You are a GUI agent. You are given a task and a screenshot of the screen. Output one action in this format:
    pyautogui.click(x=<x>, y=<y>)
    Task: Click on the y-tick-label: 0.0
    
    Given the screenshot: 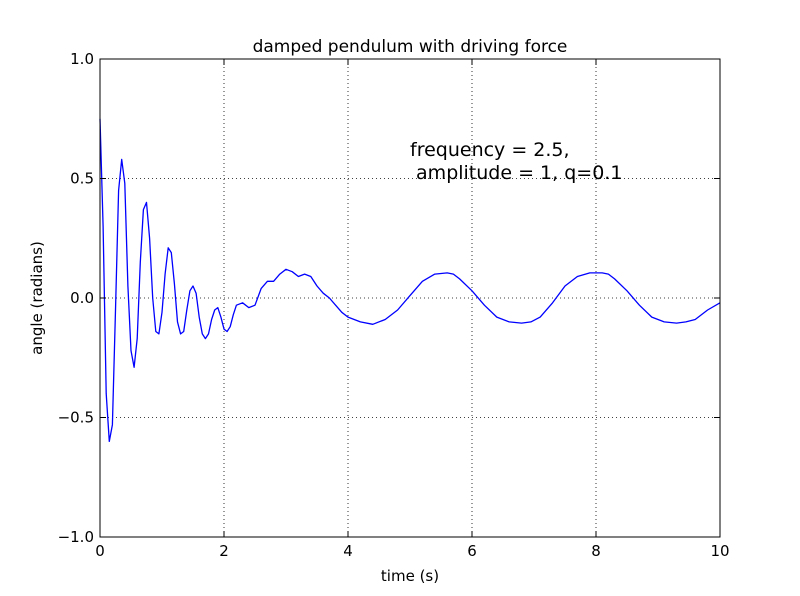 What is the action you would take?
    pyautogui.click(x=82, y=298)
    